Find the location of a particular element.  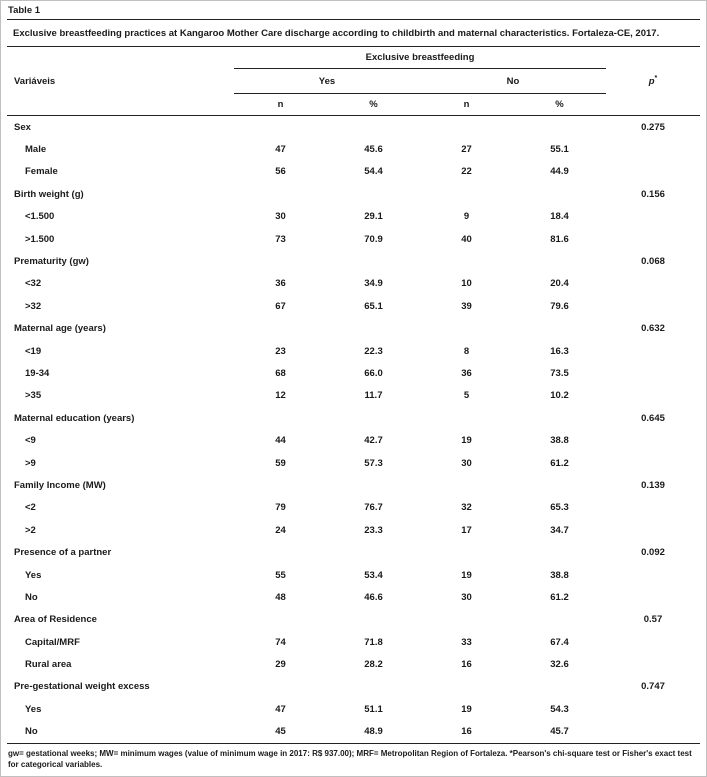

cell-value: 65.3 is located at coordinates (559, 508).